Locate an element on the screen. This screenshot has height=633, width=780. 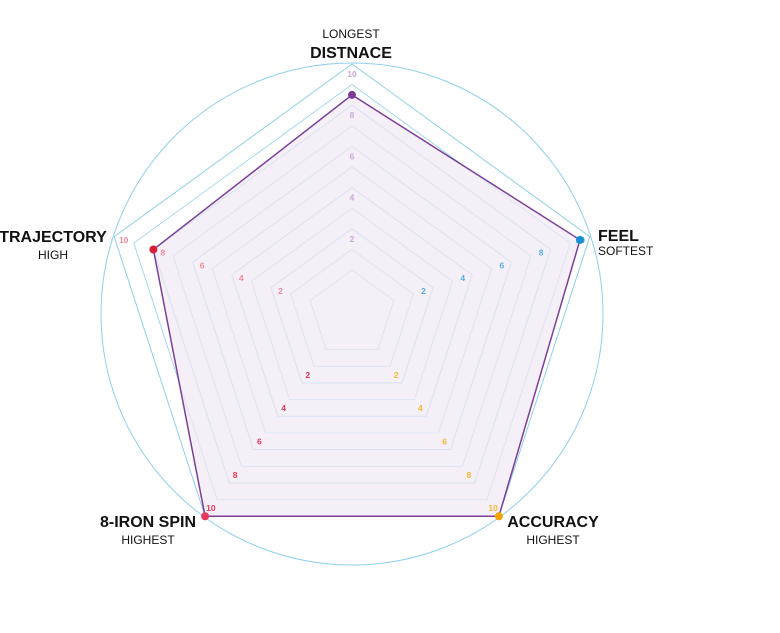
tick-label-spin-8: 8 is located at coordinates (235, 475).